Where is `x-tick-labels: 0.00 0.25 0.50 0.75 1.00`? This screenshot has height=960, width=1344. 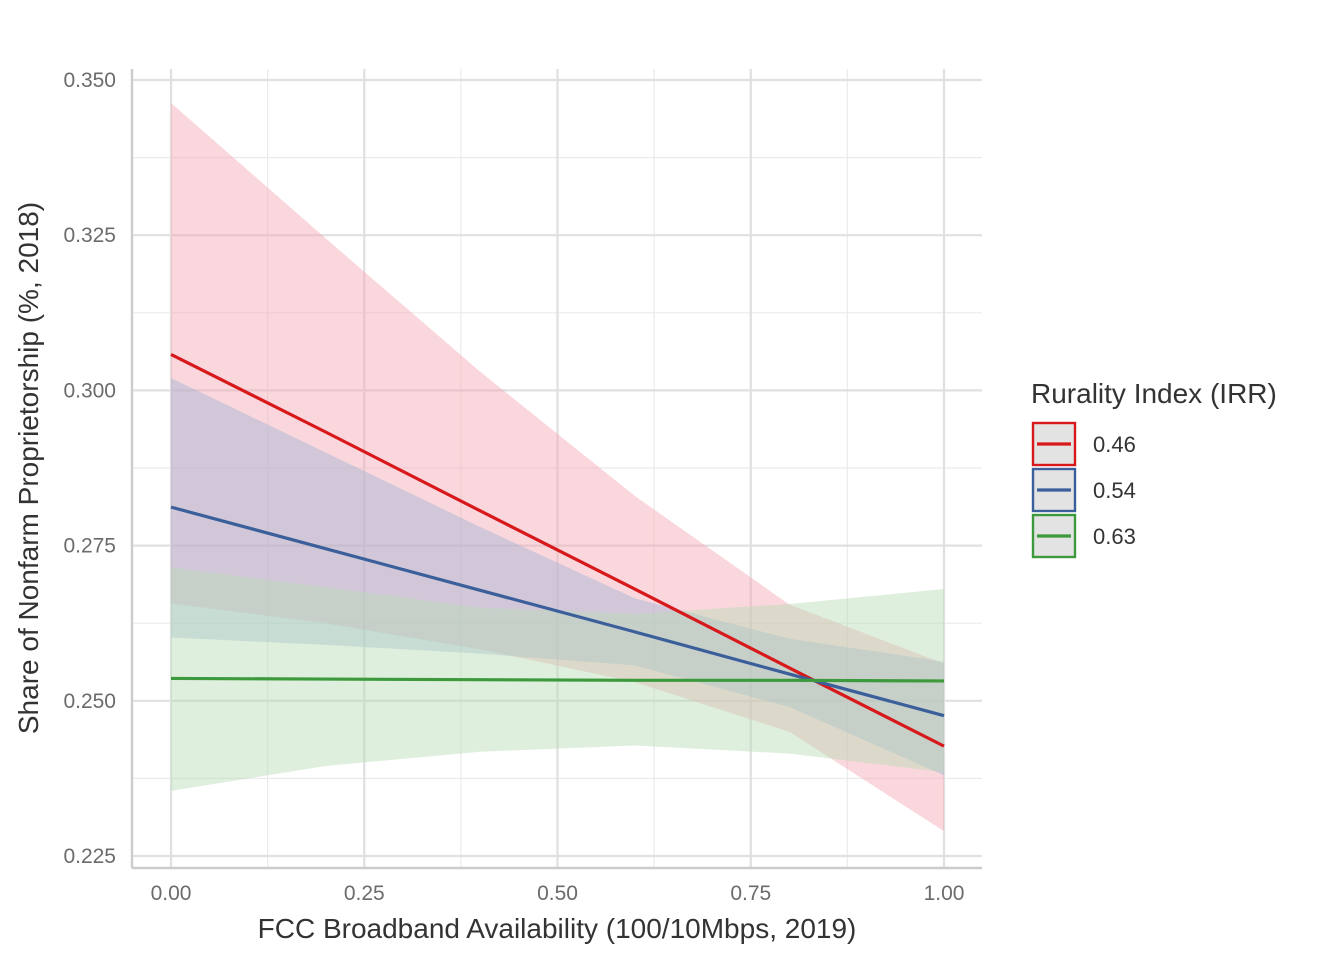 x-tick-labels: 0.00 0.25 0.50 0.75 1.00 is located at coordinates (558, 893).